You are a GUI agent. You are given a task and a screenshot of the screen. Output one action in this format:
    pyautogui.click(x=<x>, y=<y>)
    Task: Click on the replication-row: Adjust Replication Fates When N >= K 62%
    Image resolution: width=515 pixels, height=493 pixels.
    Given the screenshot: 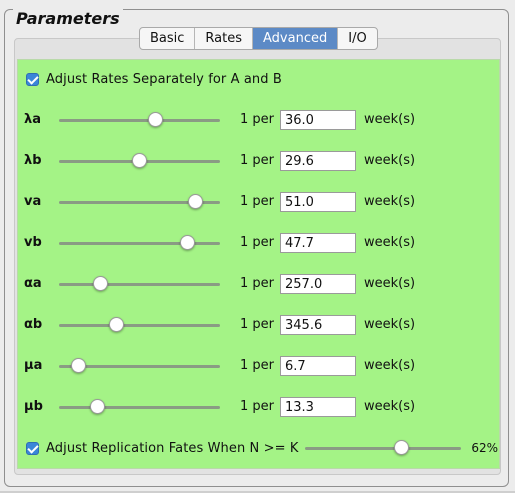 What is the action you would take?
    pyautogui.click(x=259, y=448)
    